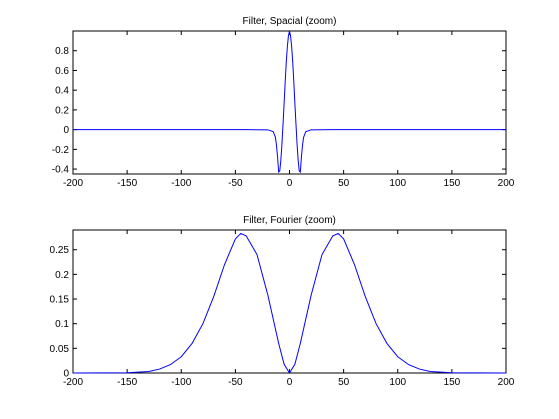 This screenshot has width=559, height=419. What do you see at coordinates (61, 170) in the screenshot?
I see `y-tick-label: -0.4` at bounding box center [61, 170].